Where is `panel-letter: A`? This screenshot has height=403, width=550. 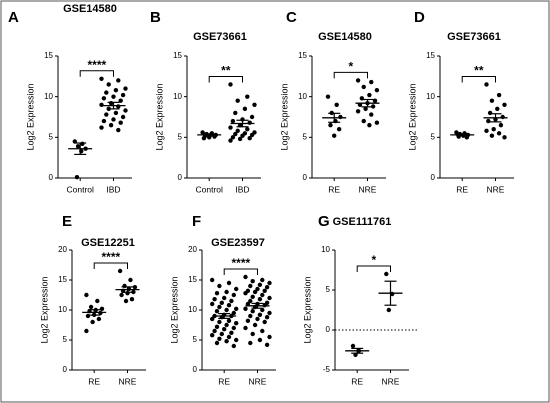 panel-letter: A is located at coordinates (13, 17).